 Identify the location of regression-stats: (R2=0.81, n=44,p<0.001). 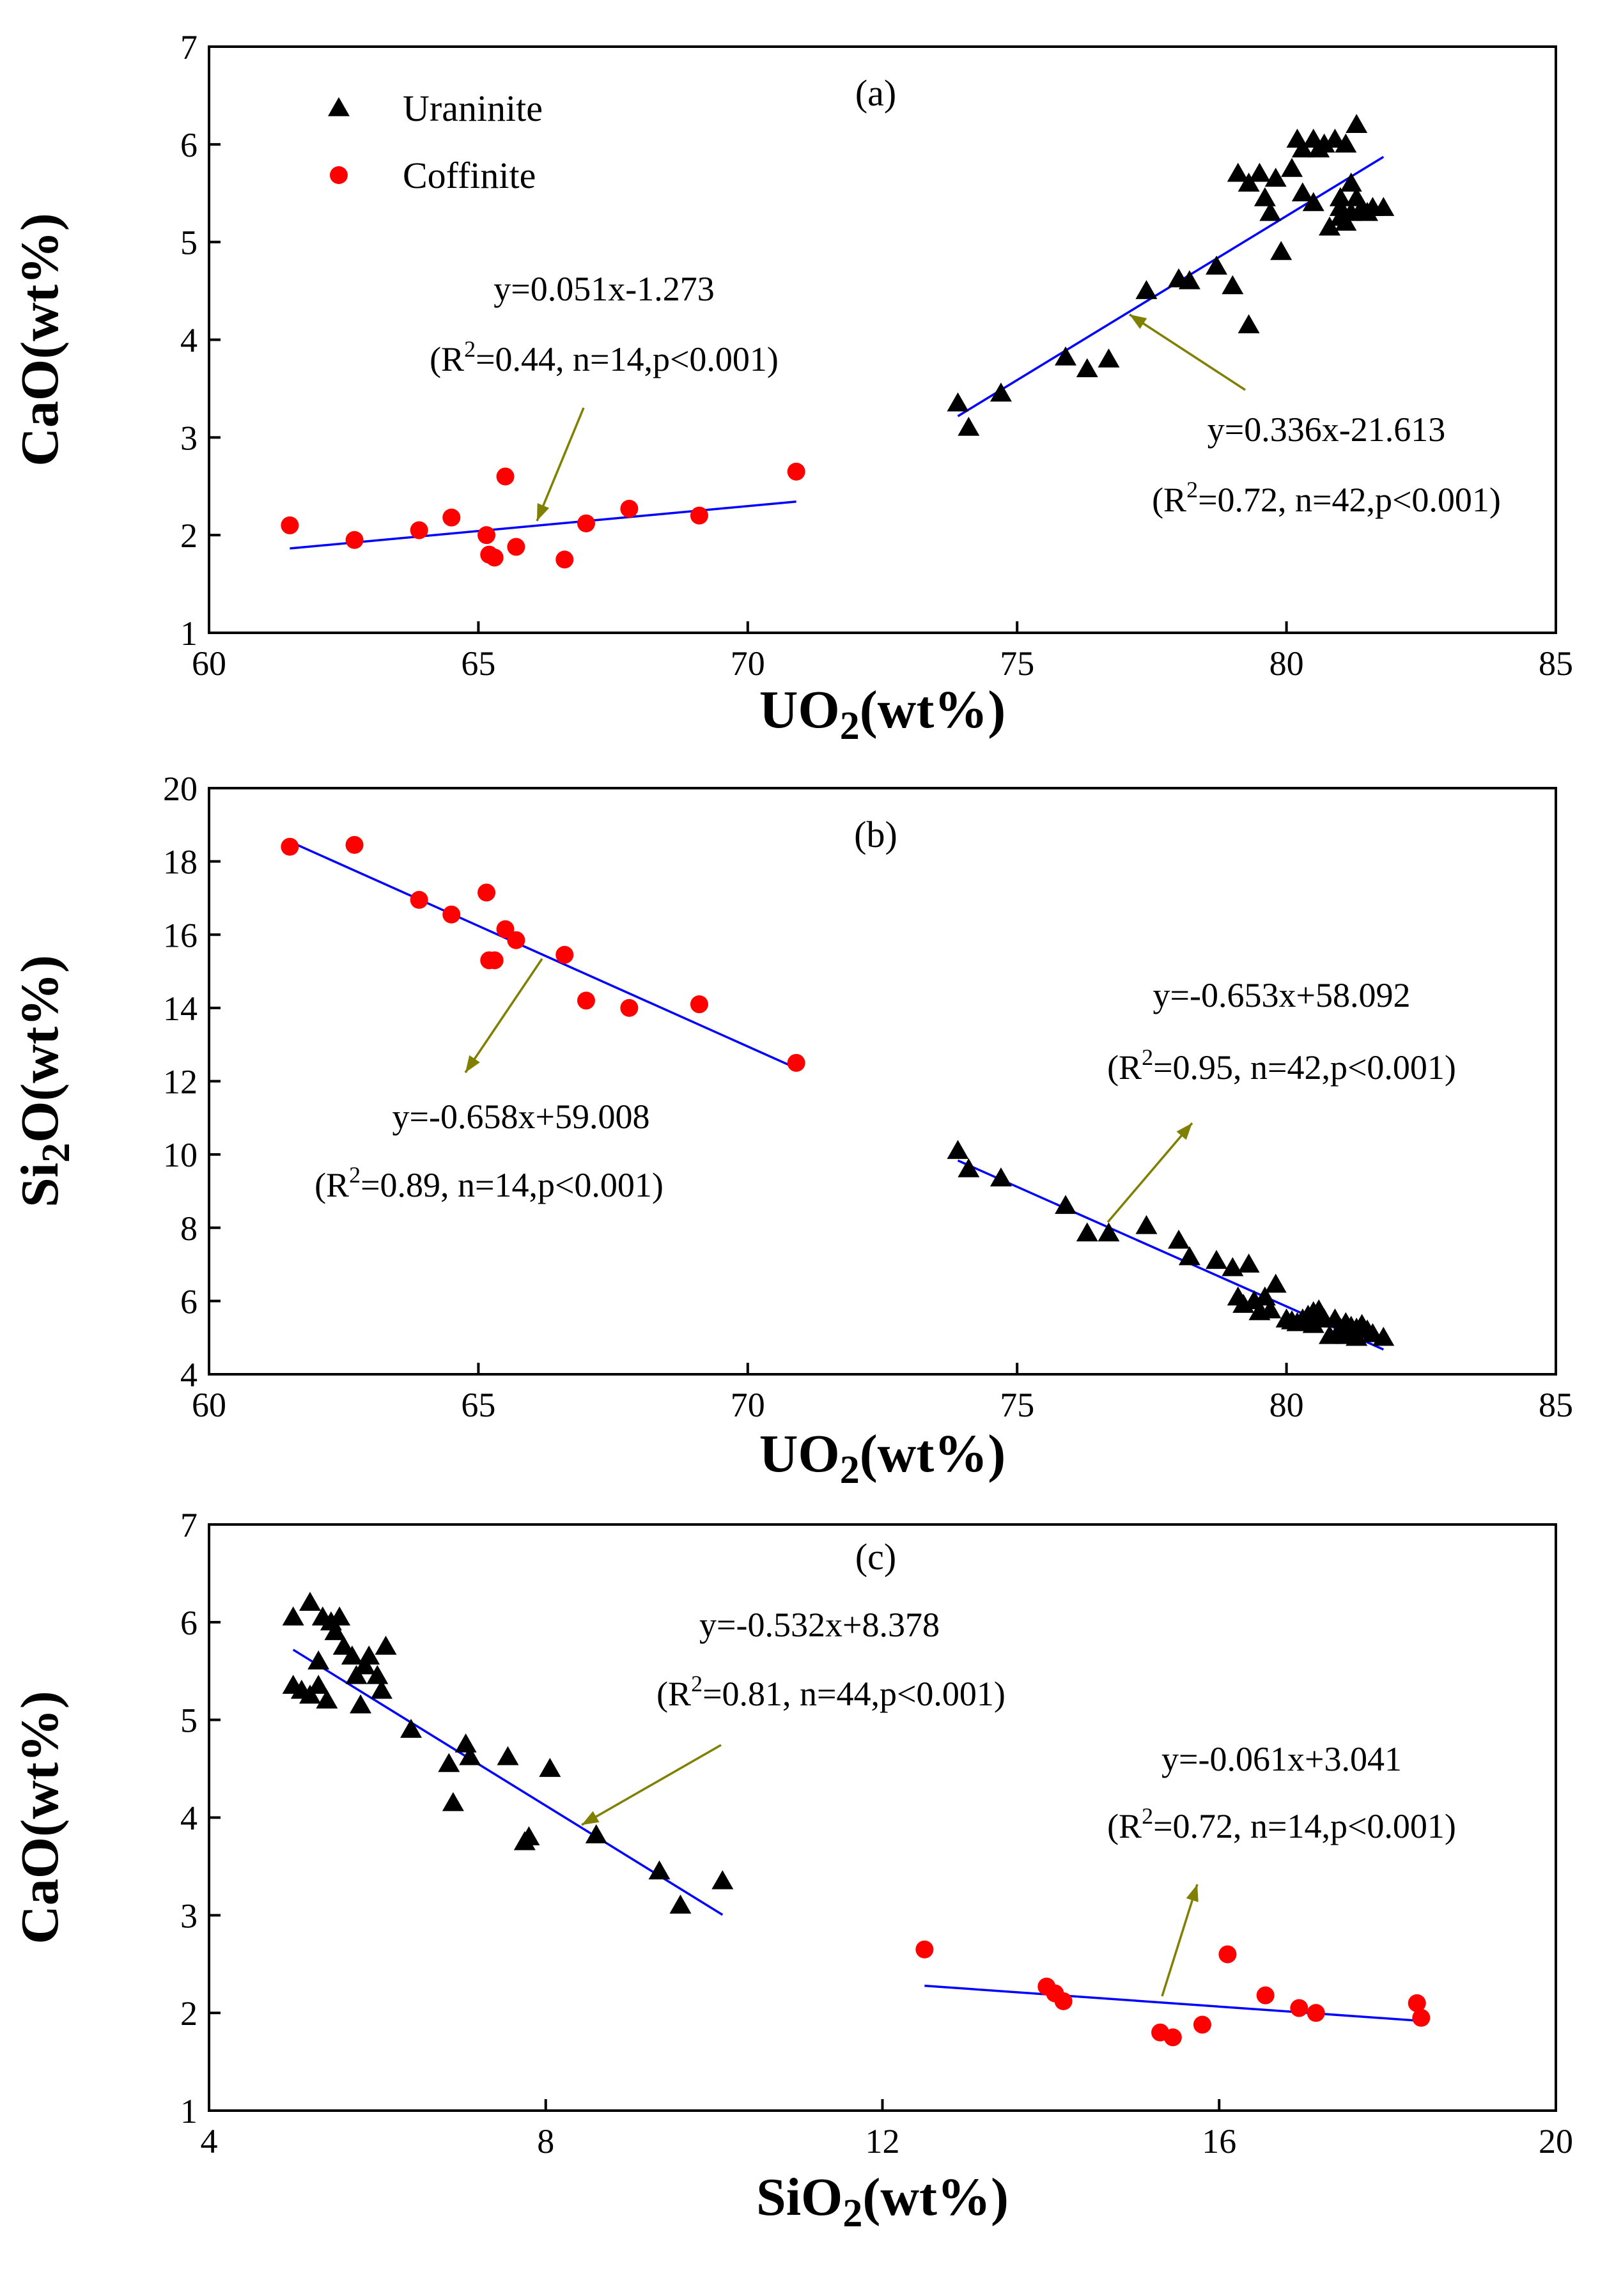
(830, 1692).